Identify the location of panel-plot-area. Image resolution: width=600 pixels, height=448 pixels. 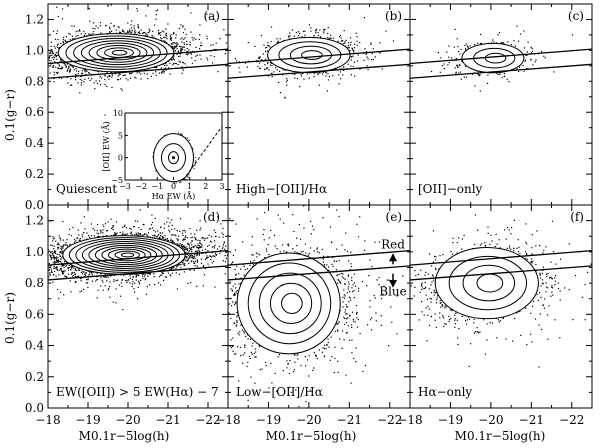
(138, 260).